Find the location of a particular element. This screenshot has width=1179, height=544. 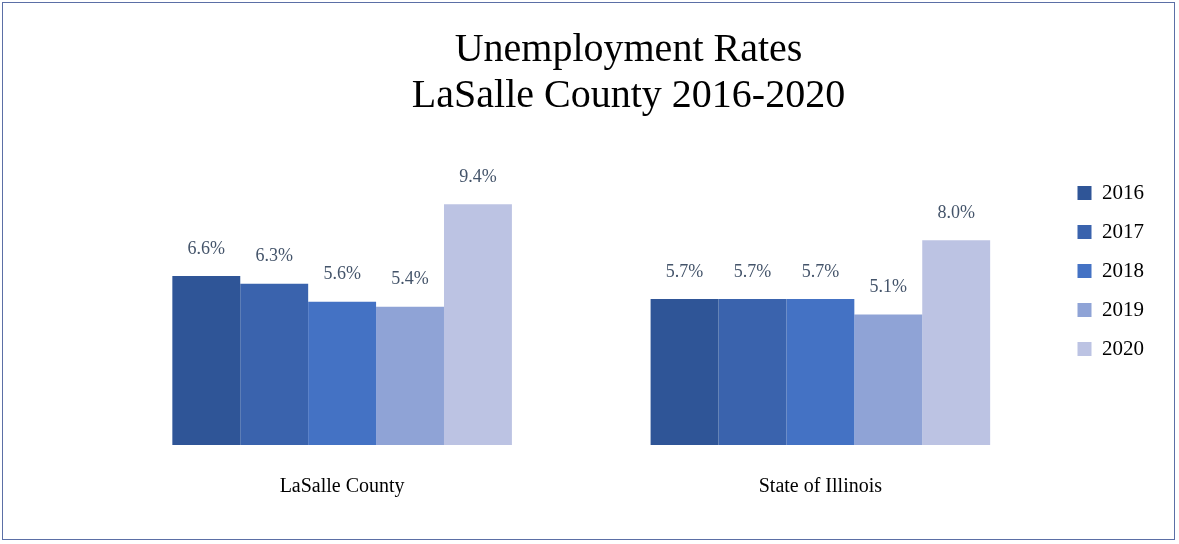

data-label: 6.3% is located at coordinates (274, 255).